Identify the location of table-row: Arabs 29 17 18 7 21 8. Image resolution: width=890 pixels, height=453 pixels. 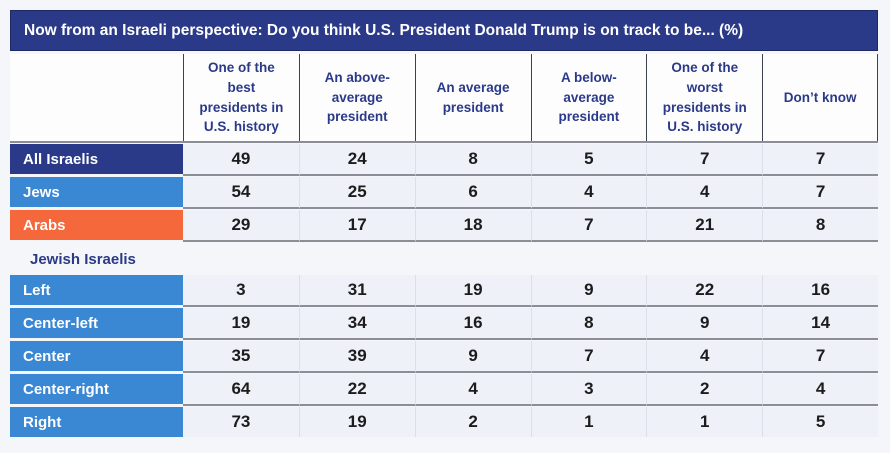
(444, 226).